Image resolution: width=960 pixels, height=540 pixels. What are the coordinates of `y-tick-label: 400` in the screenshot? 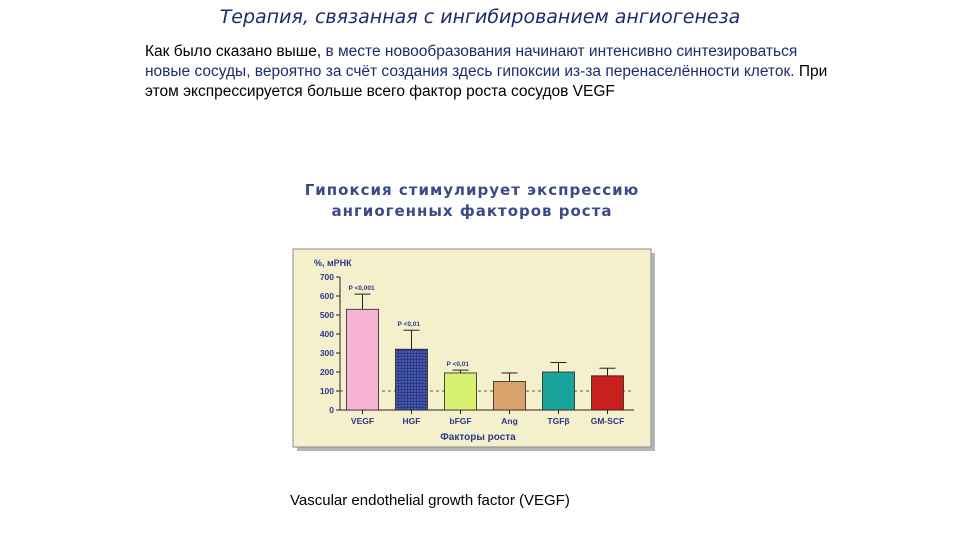 It's located at (327, 334).